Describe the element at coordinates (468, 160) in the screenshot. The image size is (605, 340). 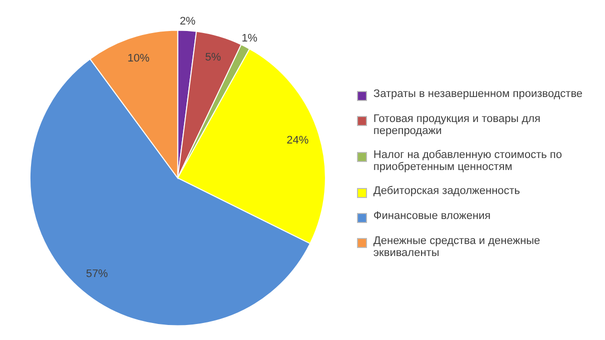
I see `legend-label: Налог на добавленную стоимость по приобретенным ценностям` at that location.